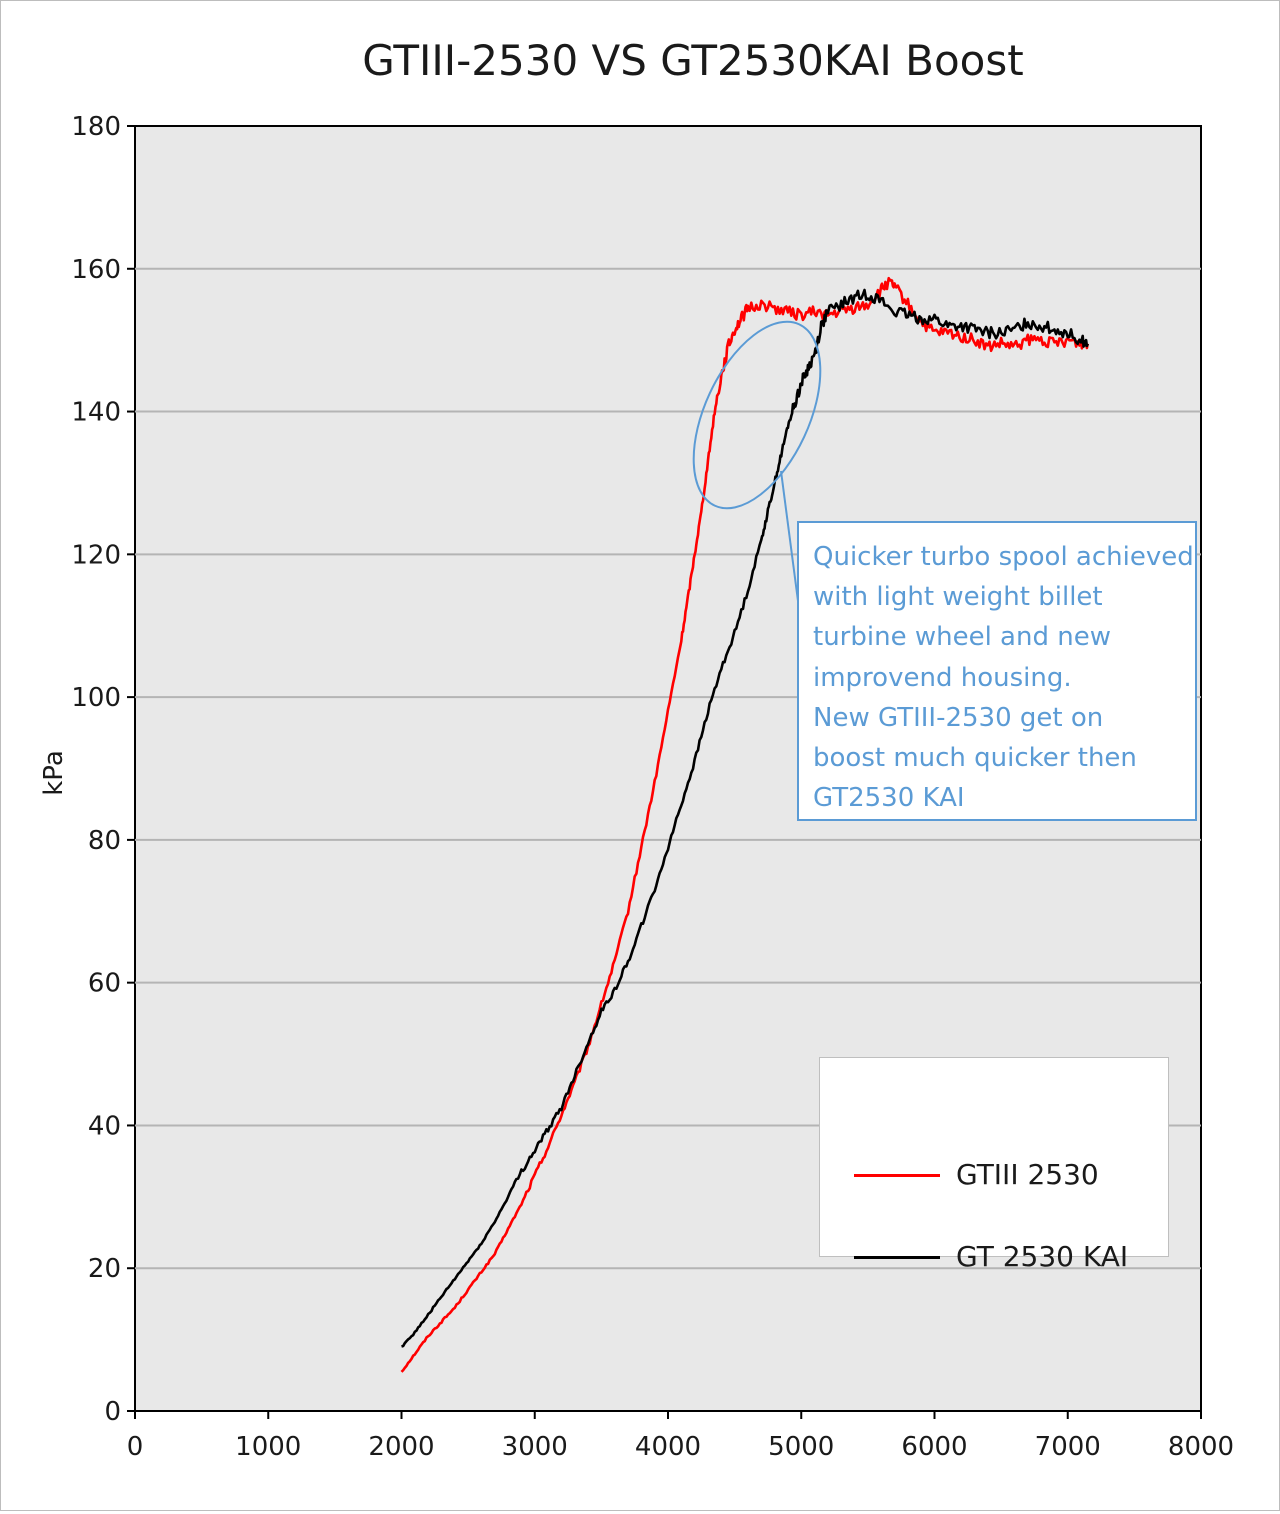  I want to click on y-tick-label: 100, so click(96, 698).